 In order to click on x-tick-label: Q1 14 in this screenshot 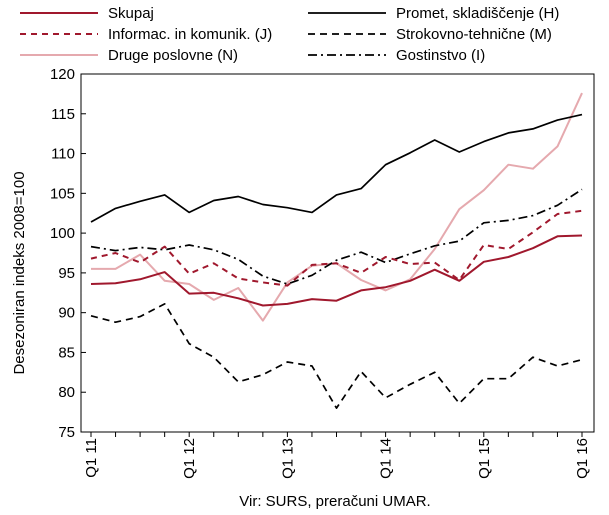, I will do `click(386, 458)`.